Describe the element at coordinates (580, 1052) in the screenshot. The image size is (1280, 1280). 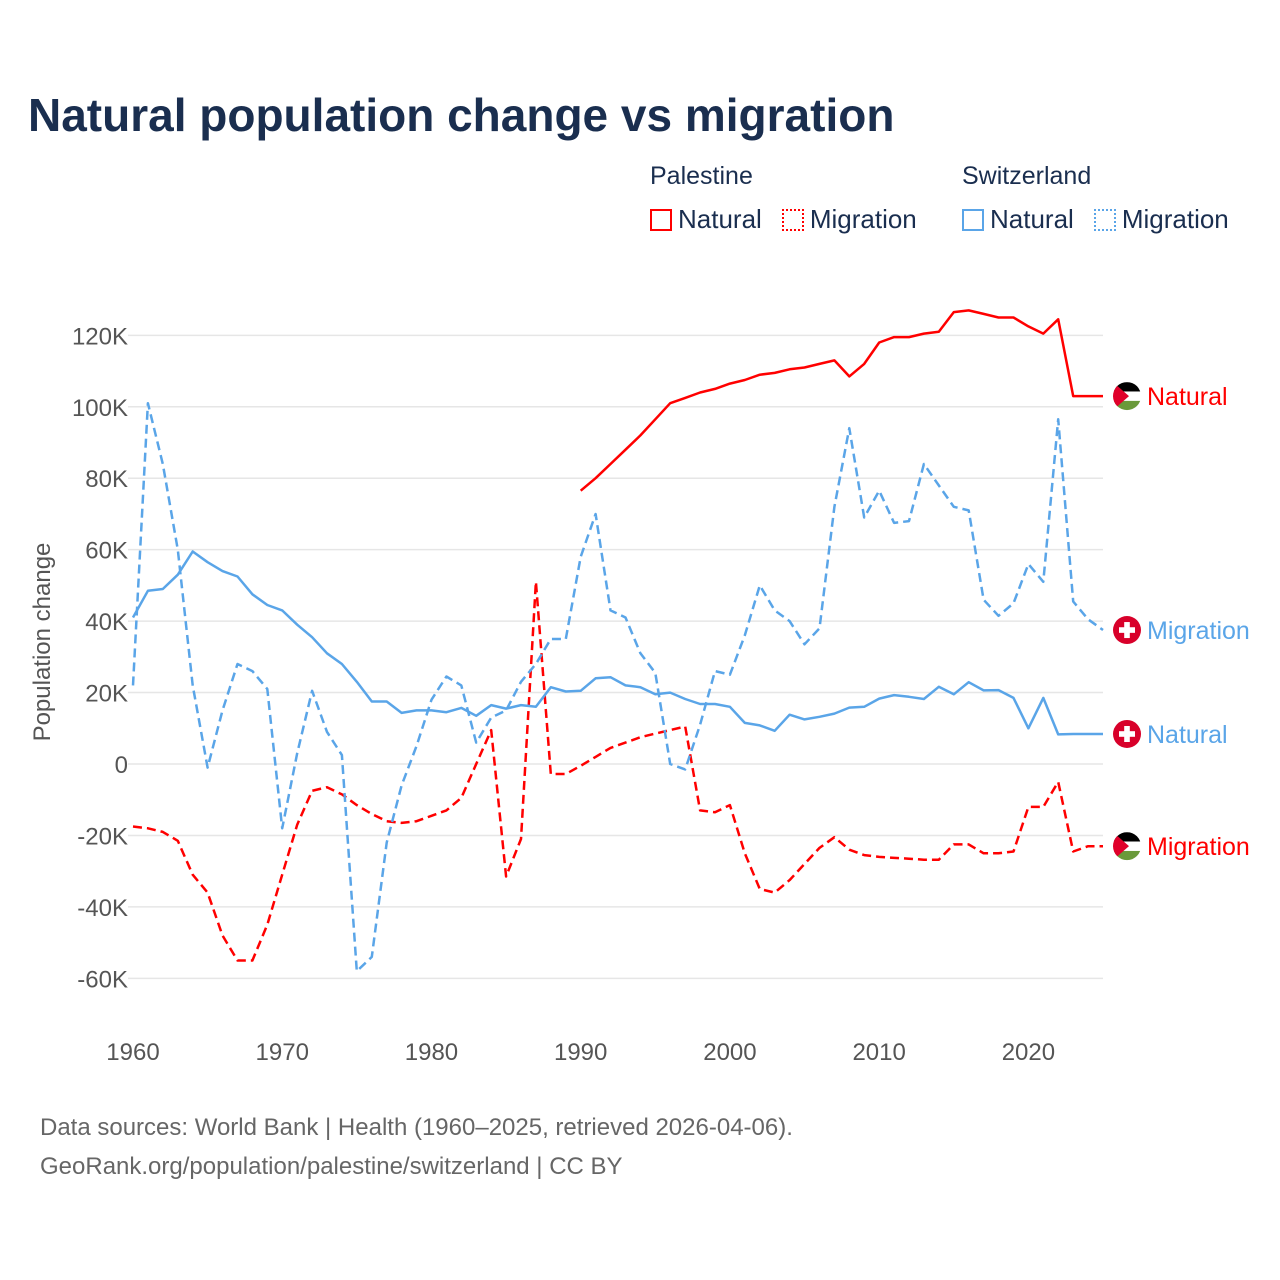
I see `x-tick-label: 1990` at that location.